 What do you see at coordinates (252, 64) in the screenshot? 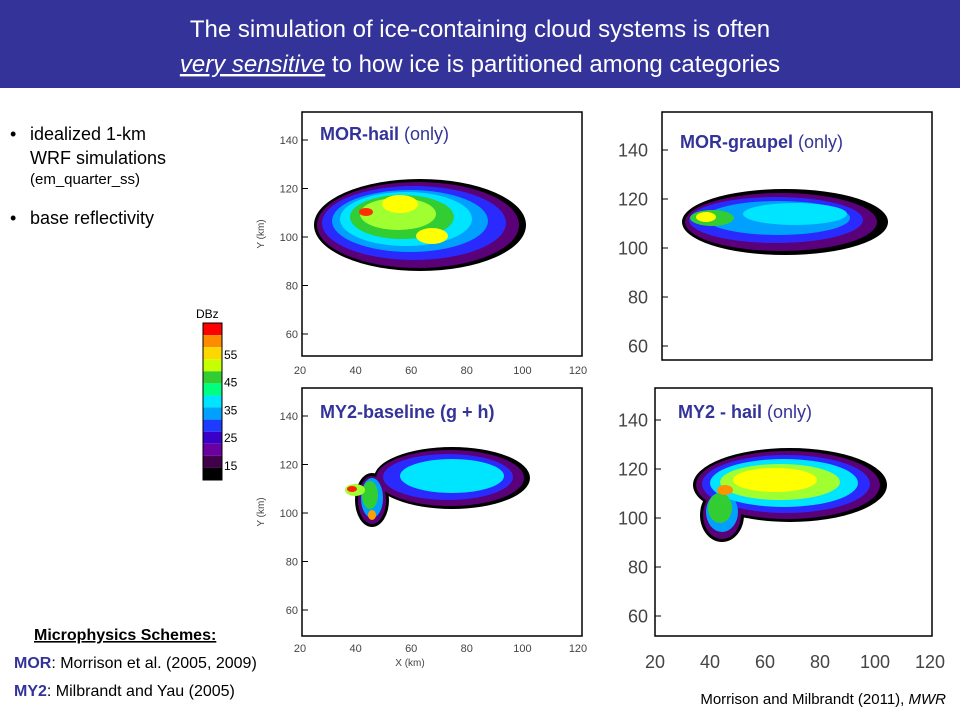
I see `title-emphasis: very sensitive` at bounding box center [252, 64].